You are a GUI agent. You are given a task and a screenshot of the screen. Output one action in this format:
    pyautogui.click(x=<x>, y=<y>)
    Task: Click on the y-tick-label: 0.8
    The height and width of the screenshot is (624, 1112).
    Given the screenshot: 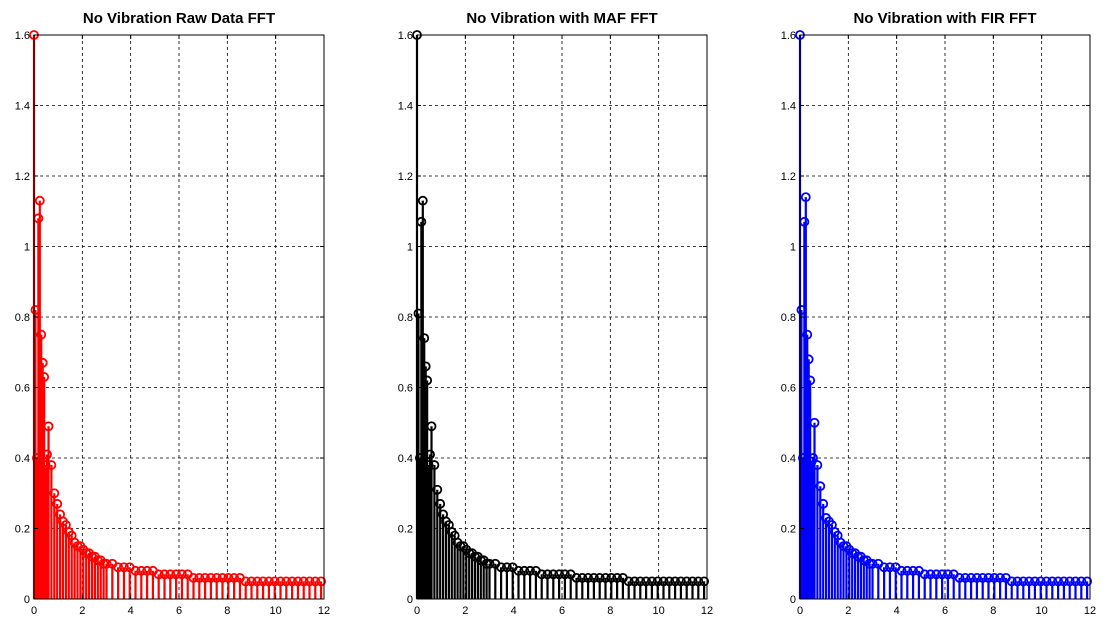 What is the action you would take?
    pyautogui.click(x=788, y=318)
    